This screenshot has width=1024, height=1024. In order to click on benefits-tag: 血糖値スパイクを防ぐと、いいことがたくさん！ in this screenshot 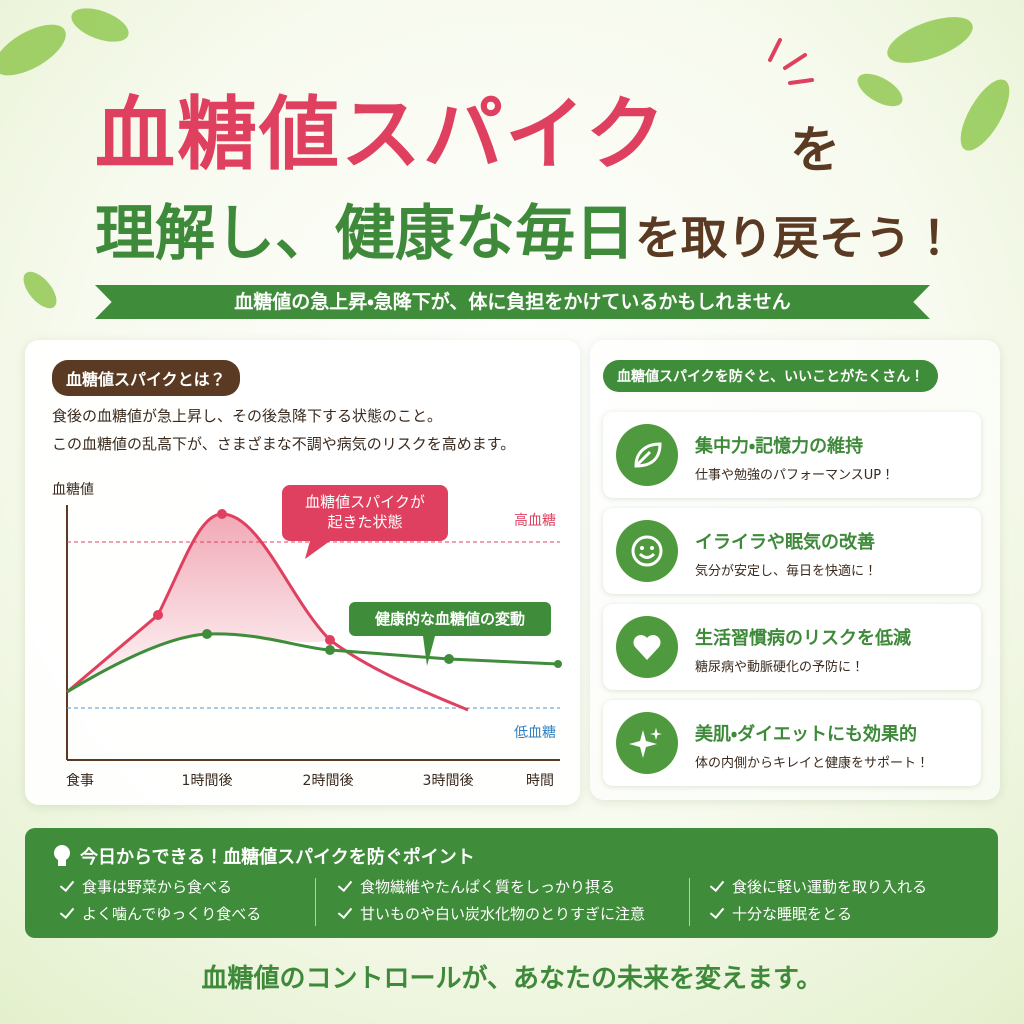, I will do `click(771, 376)`.